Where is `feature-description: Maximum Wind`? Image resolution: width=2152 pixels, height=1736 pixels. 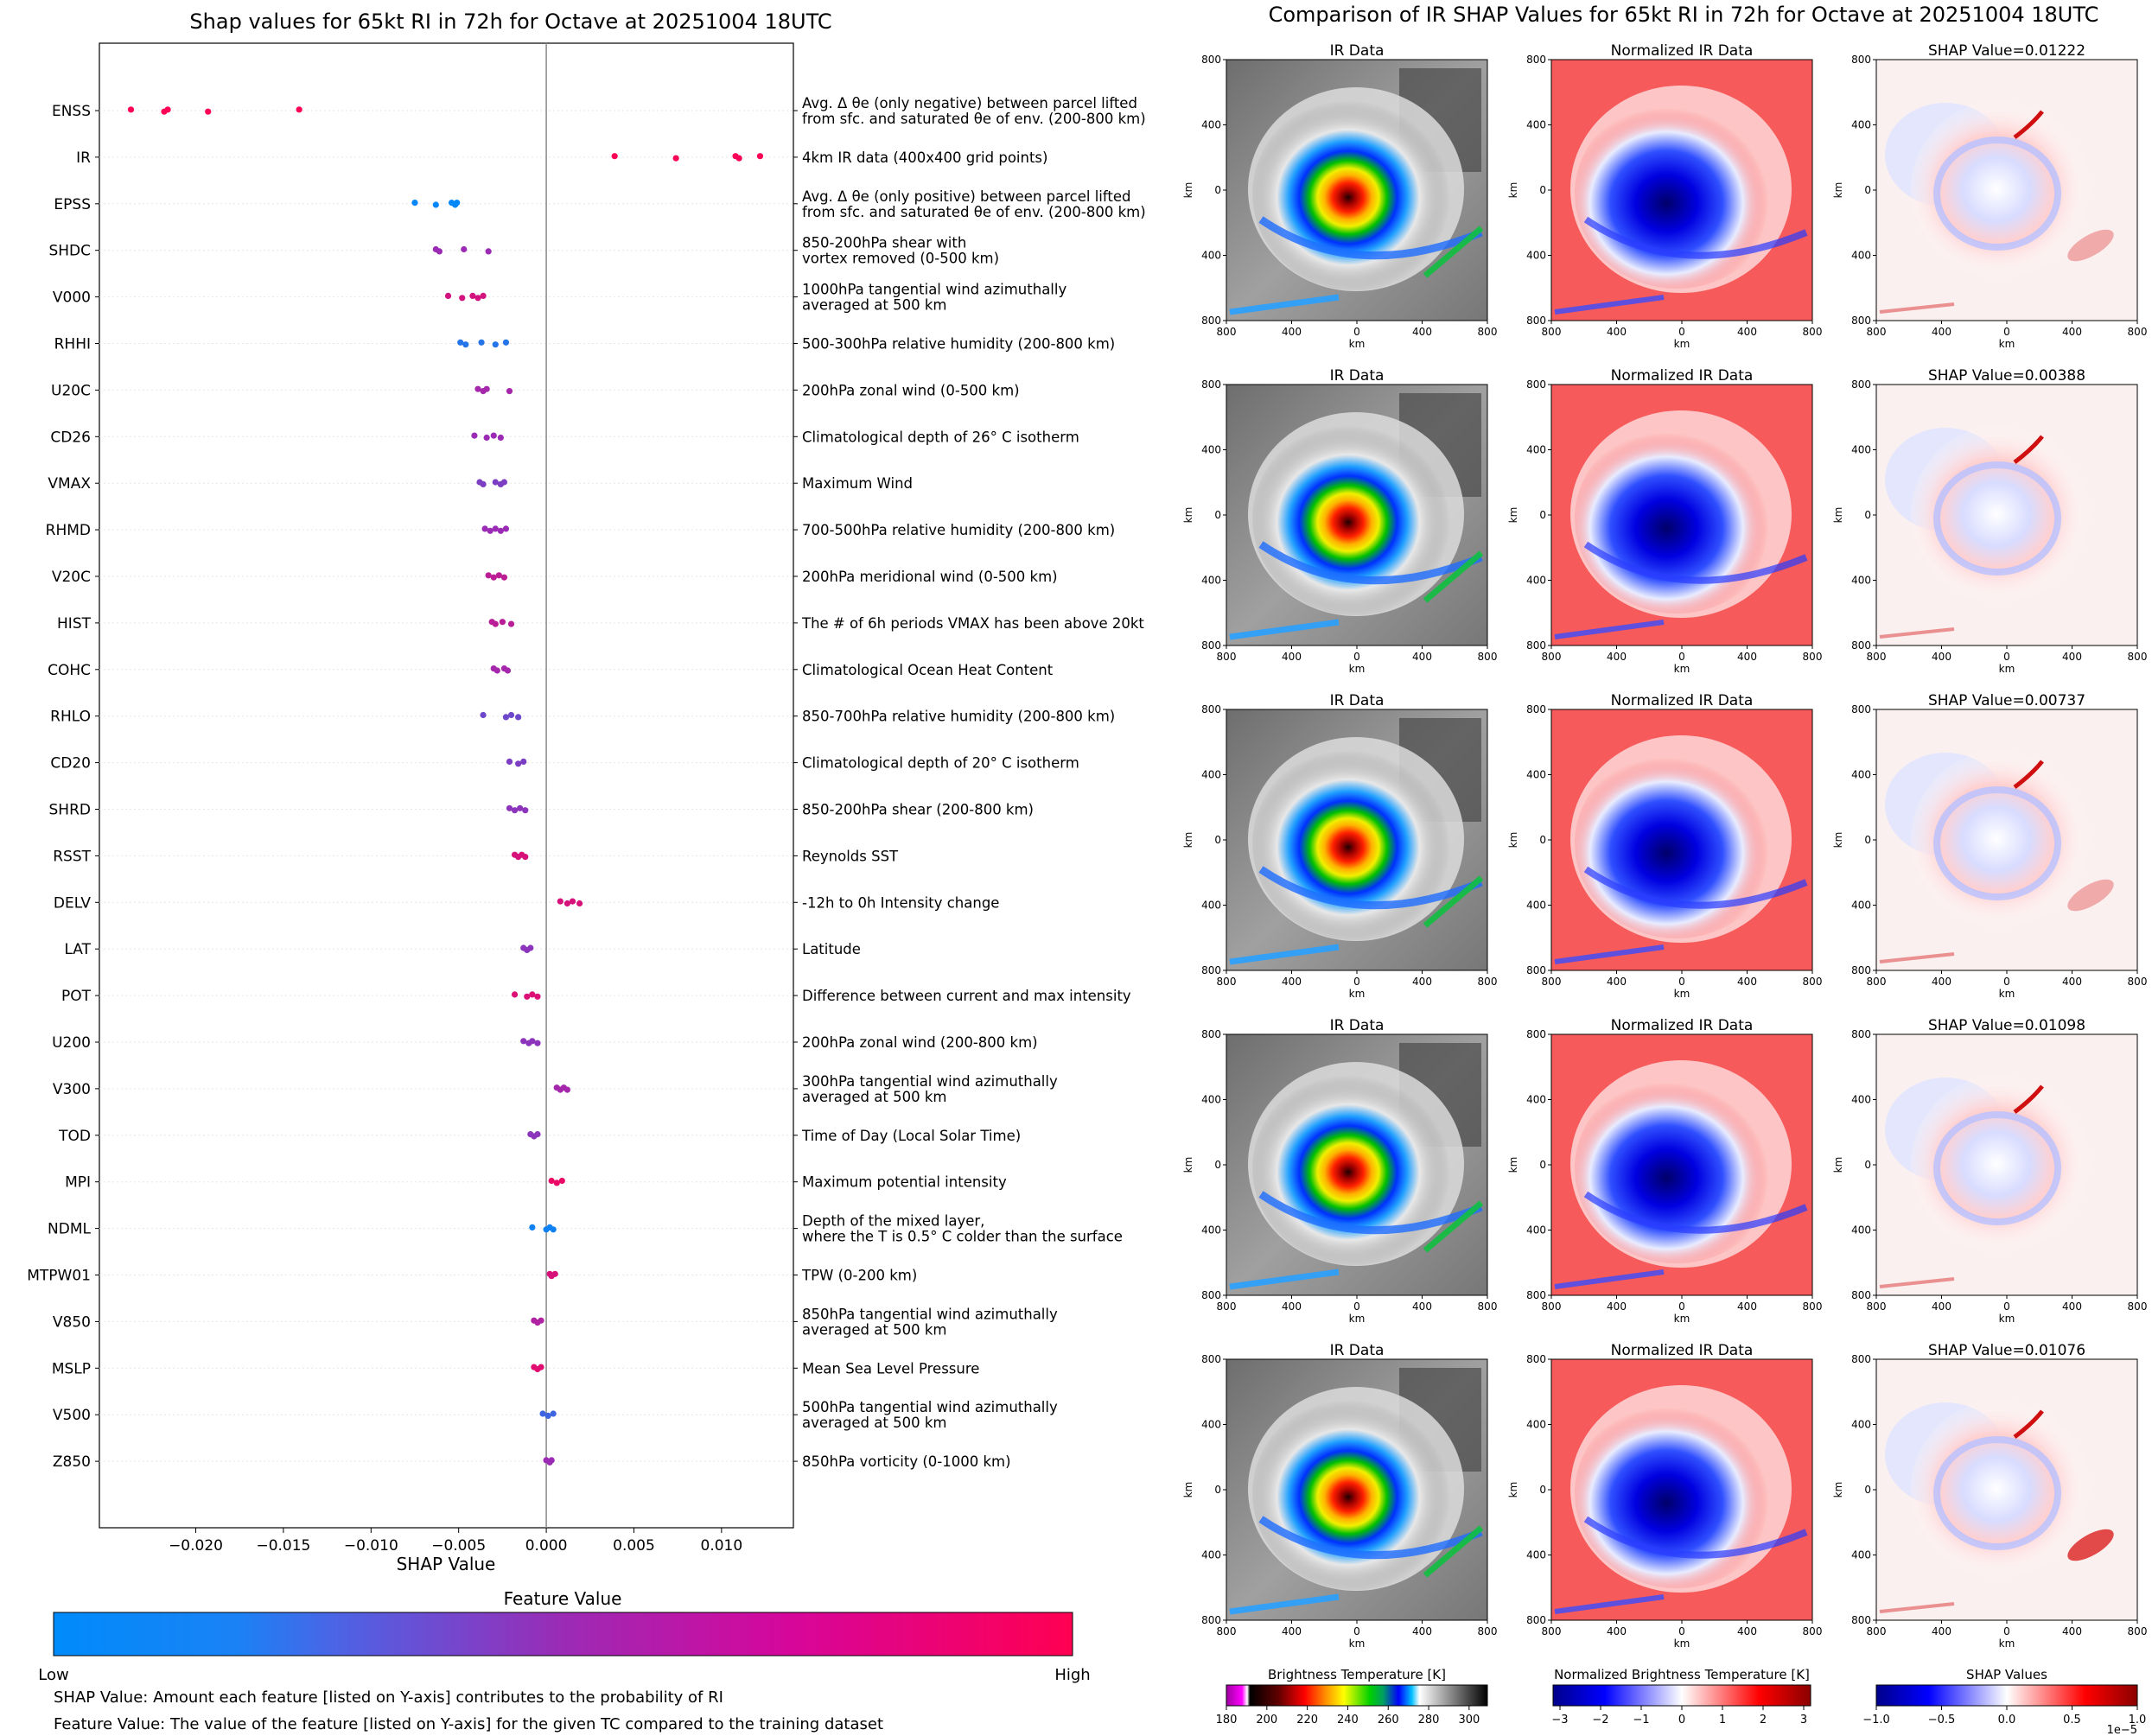
feature-description: Maximum Wind is located at coordinates (857, 483).